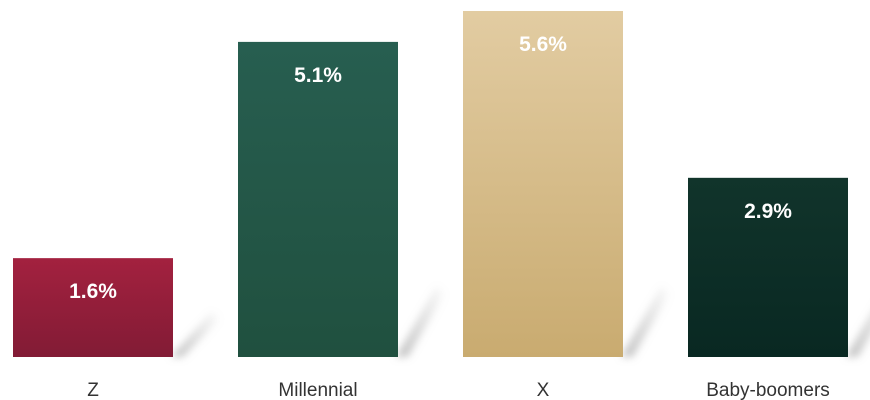 The height and width of the screenshot is (400, 870). What do you see at coordinates (318, 75) in the screenshot?
I see `value-label: 5.1%` at bounding box center [318, 75].